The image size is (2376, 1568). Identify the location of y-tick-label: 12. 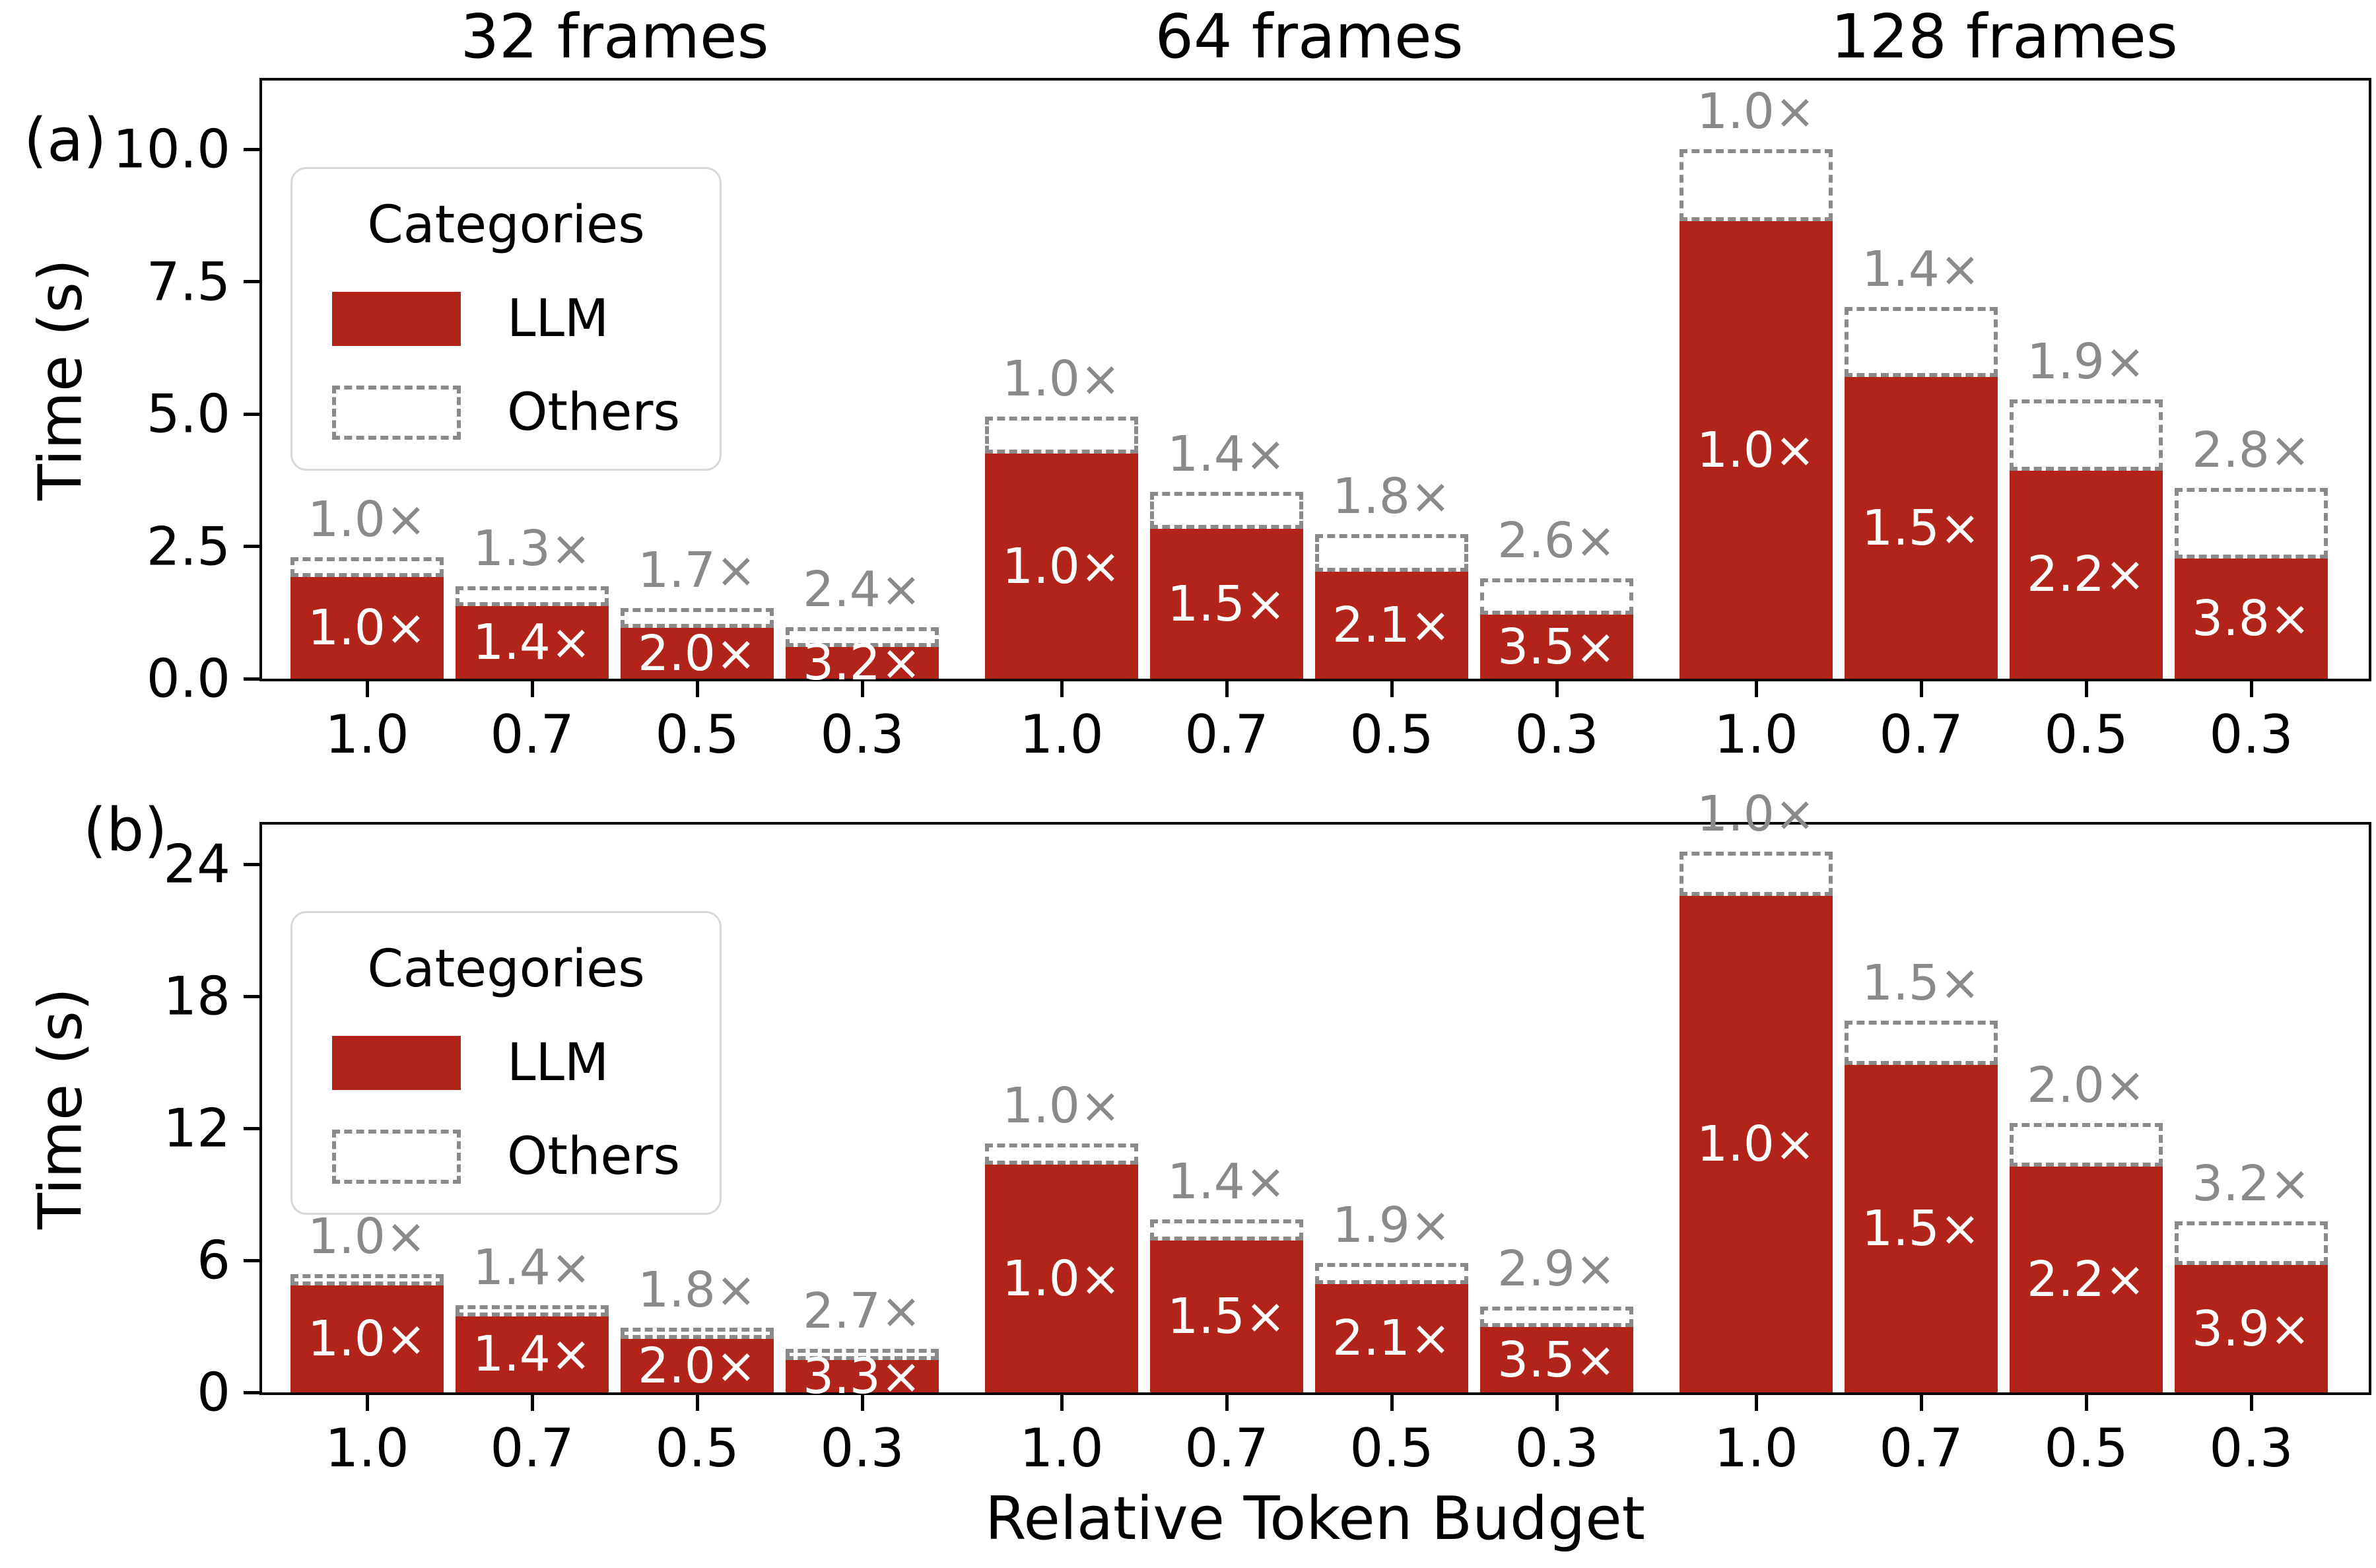
(196, 1128).